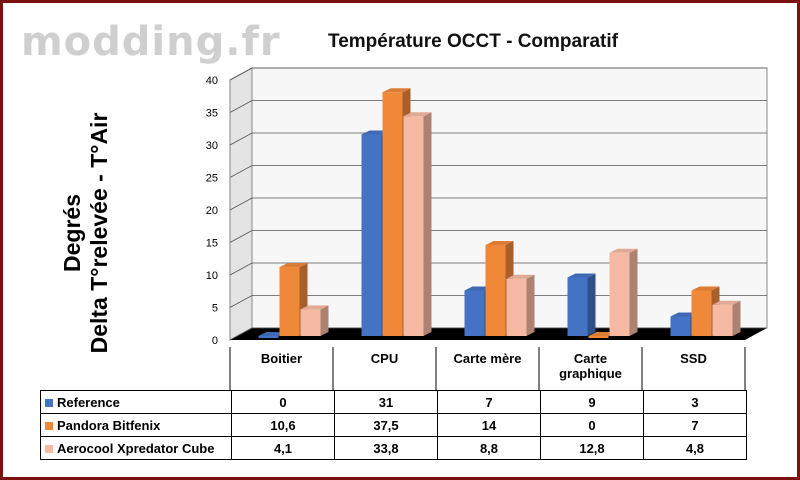 Image resolution: width=800 pixels, height=480 pixels. I want to click on x-category-label: Carte, so click(590, 358).